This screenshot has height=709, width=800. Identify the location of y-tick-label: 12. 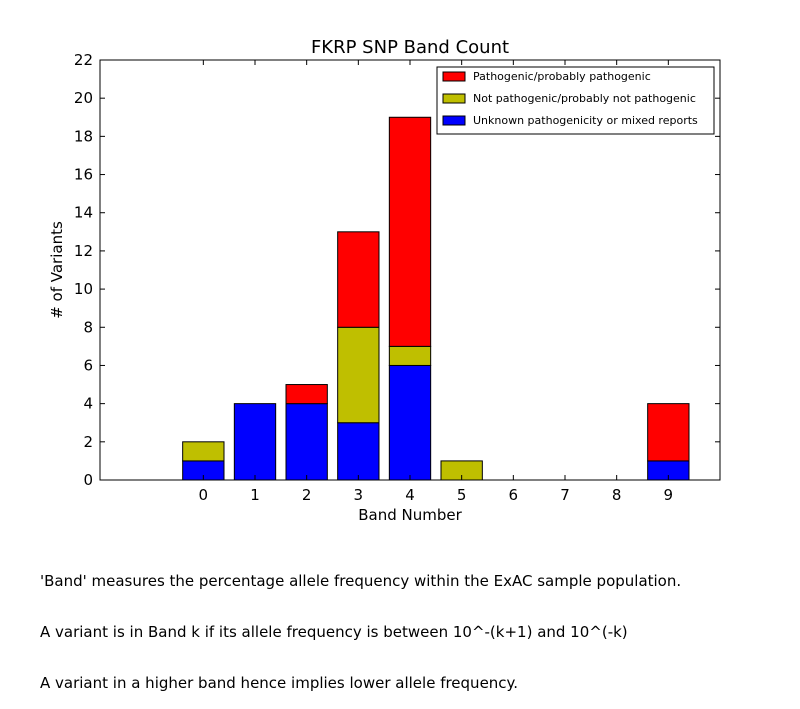
(83, 251).